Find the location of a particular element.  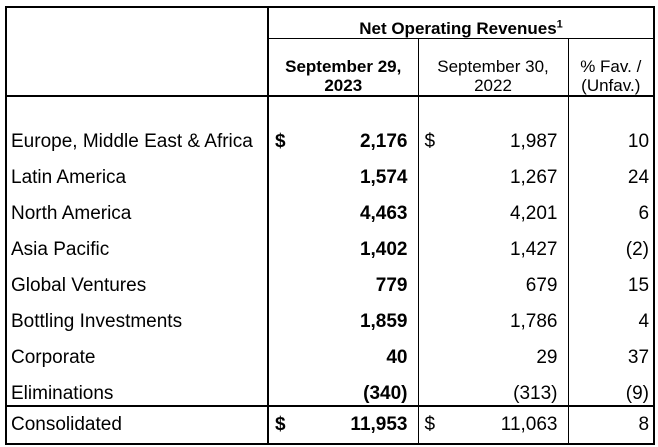

value-2023: 1,574 is located at coordinates (383, 177).